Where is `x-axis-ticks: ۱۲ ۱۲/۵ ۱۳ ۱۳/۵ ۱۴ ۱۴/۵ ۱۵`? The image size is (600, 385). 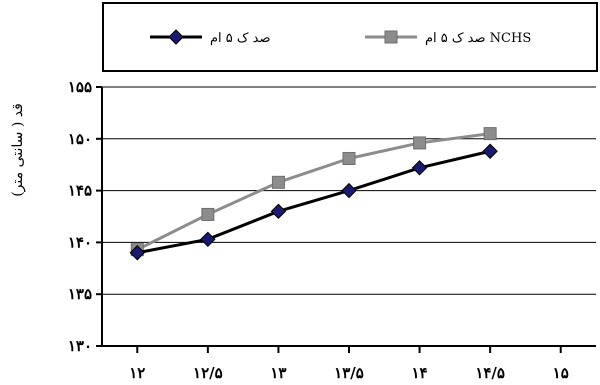 x-axis-ticks: ۱۲ ۱۲/۵ ۱۳ ۱۳/۵ ۱۴ ۱۴/۵ ۱۵ is located at coordinates (349, 364).